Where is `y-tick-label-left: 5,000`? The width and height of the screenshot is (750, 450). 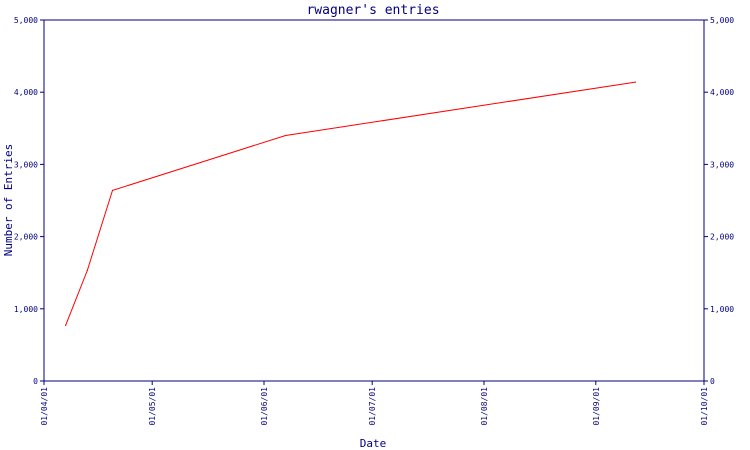
y-tick-label-left: 5,000 is located at coordinates (26, 20).